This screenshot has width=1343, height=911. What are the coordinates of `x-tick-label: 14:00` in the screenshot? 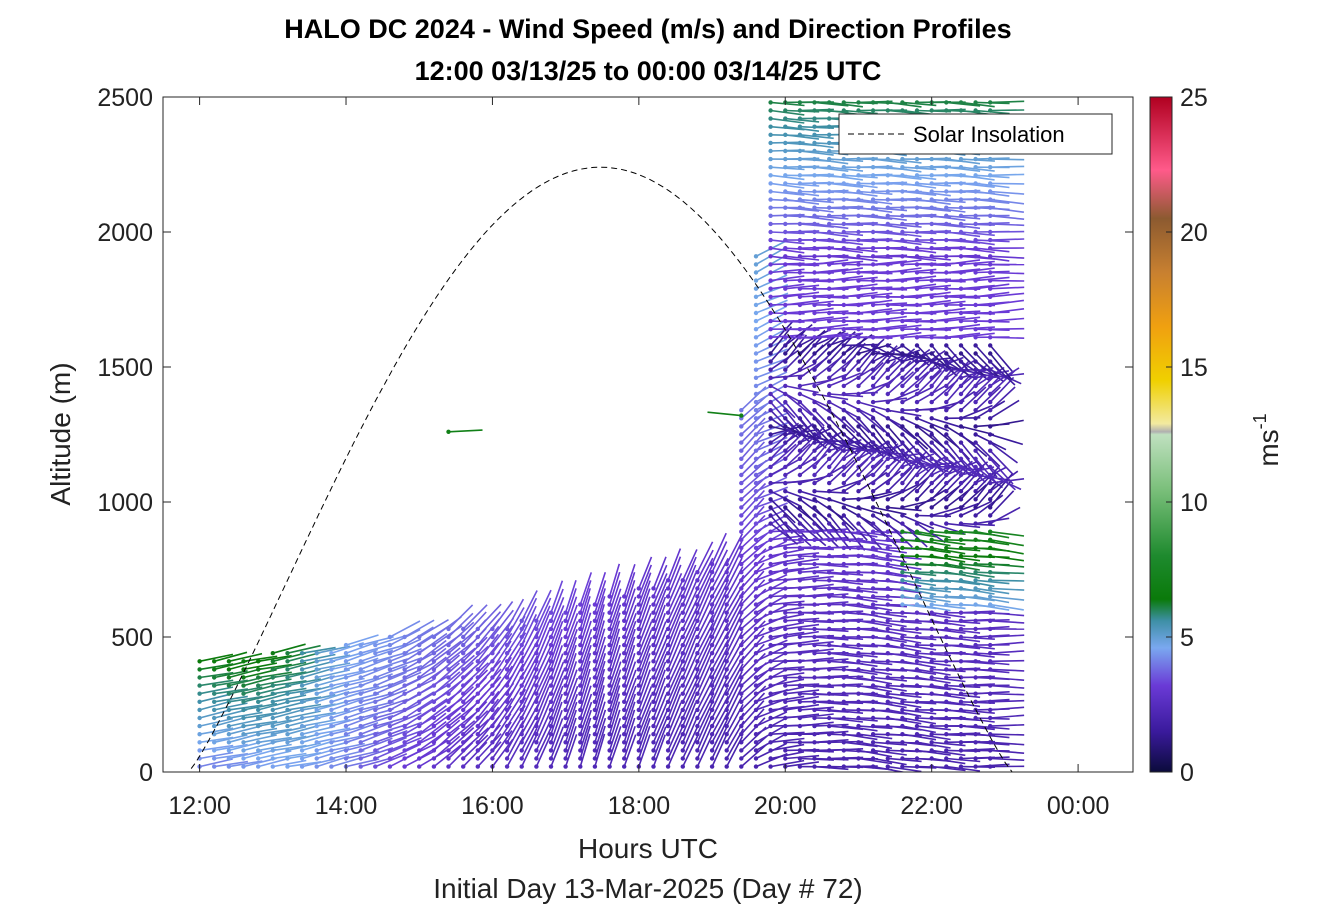 It's located at (346, 806).